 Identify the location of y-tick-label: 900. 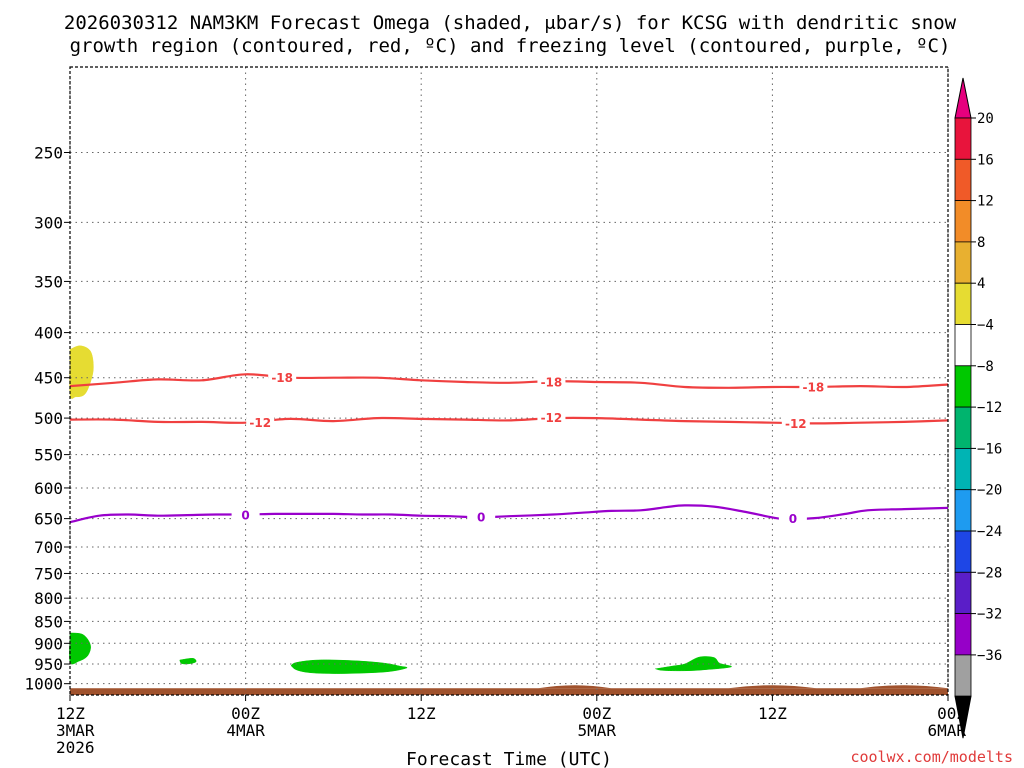
(48, 643).